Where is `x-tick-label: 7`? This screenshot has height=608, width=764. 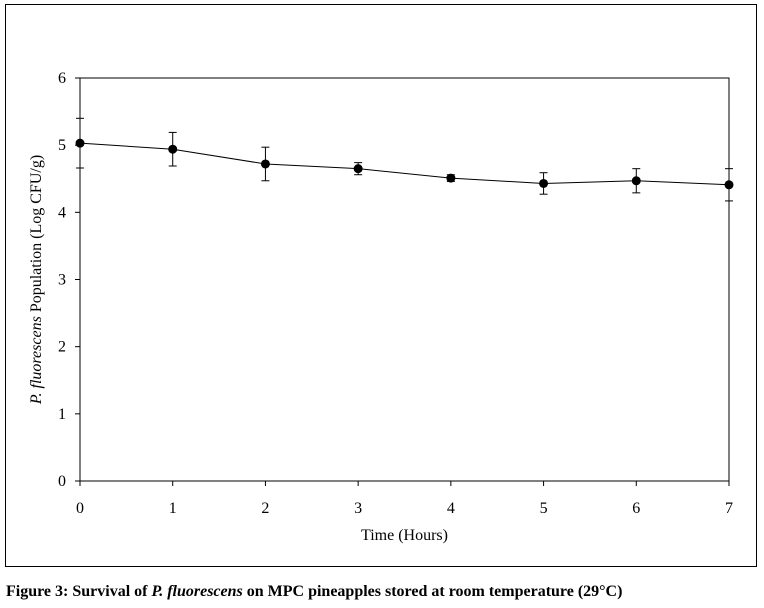
x-tick-label: 7 is located at coordinates (729, 508).